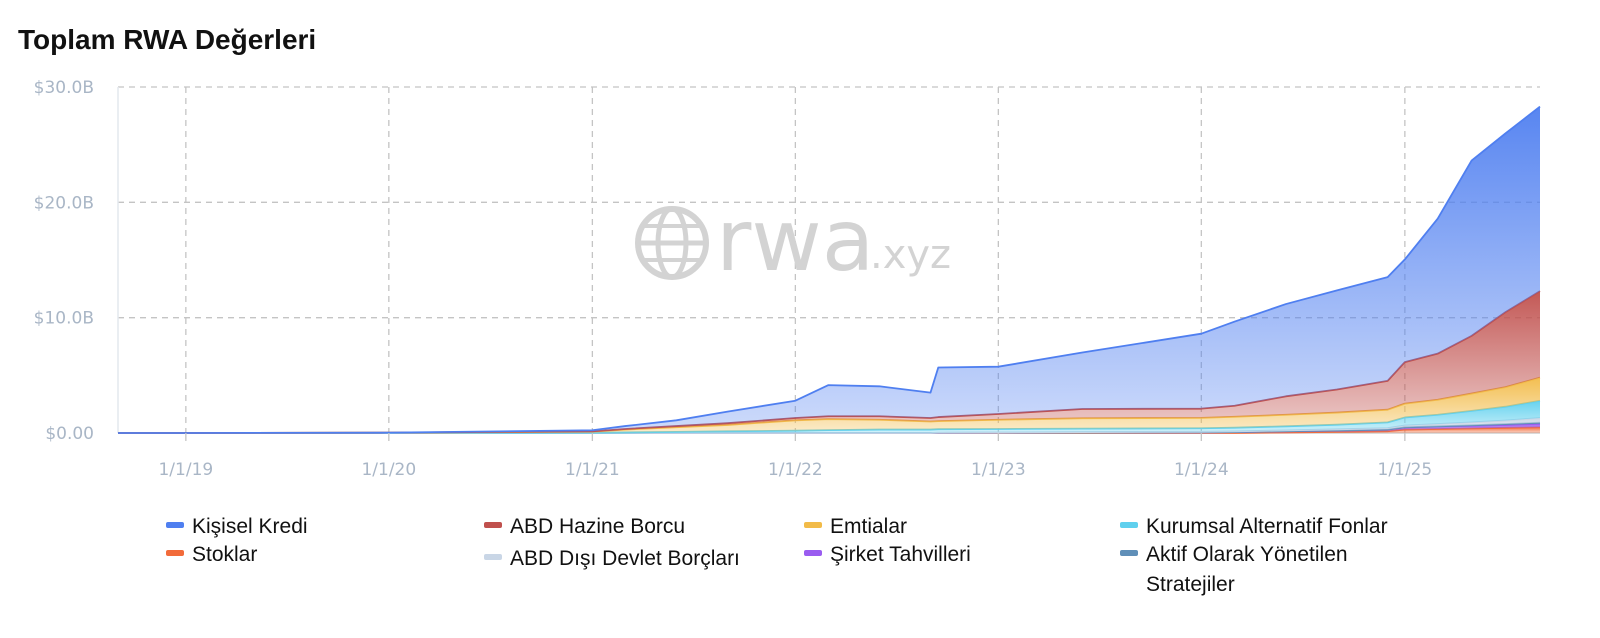  I want to click on watermark-text: rwa, so click(795, 241).